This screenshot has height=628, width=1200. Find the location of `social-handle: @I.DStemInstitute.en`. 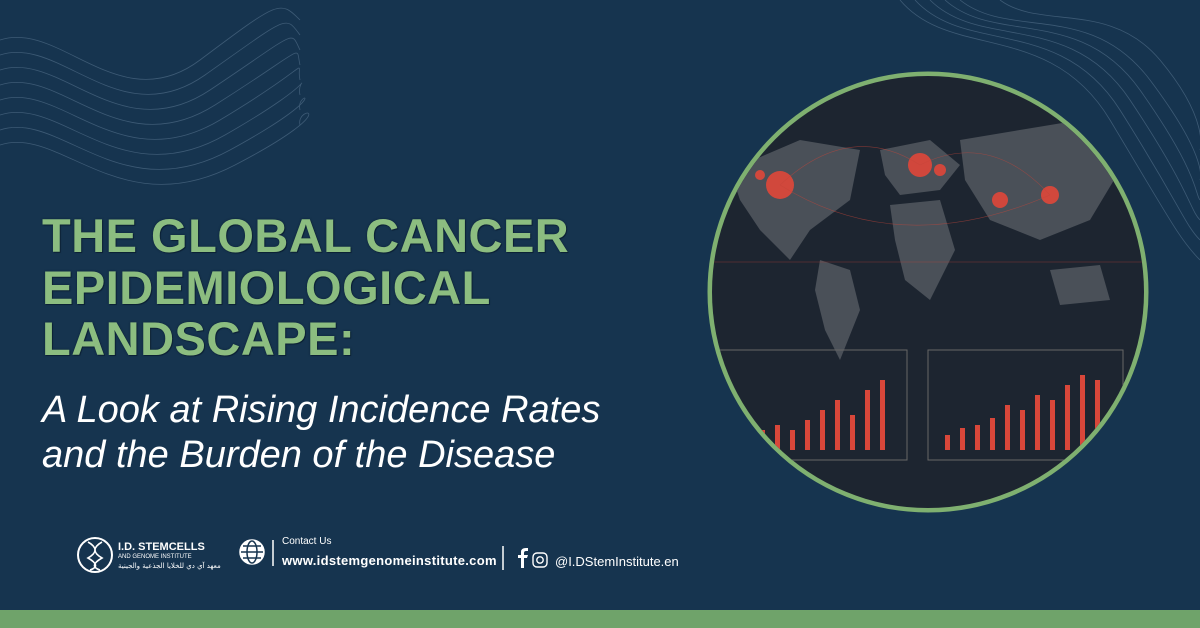

social-handle: @I.DStemInstitute.en is located at coordinates (617, 561).